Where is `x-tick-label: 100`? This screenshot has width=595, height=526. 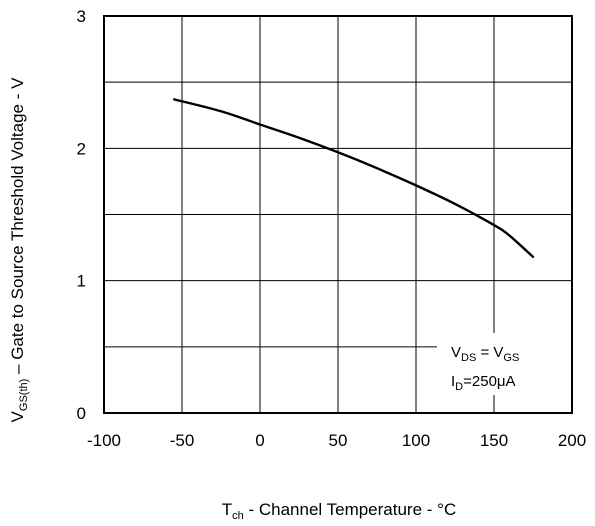
x-tick-label: 100 is located at coordinates (416, 440).